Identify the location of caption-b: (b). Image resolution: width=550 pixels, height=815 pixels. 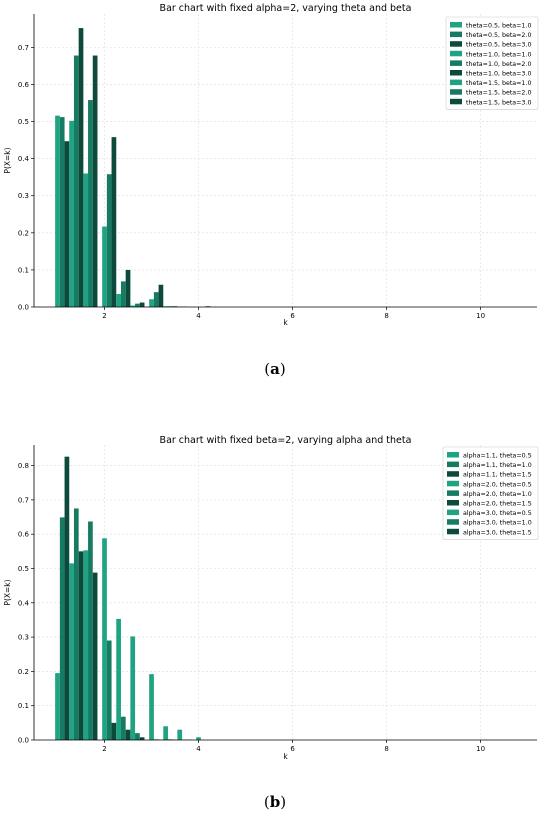
(275, 802).